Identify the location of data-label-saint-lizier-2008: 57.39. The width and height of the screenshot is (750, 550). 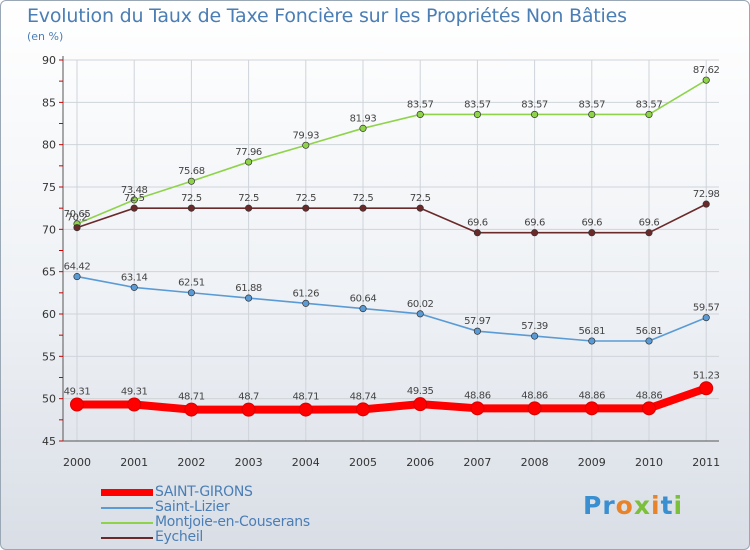
(534, 326).